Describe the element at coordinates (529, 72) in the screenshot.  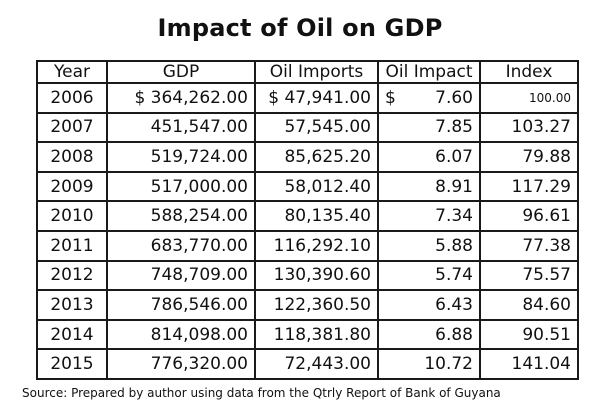
I see `header-index: Index` at that location.